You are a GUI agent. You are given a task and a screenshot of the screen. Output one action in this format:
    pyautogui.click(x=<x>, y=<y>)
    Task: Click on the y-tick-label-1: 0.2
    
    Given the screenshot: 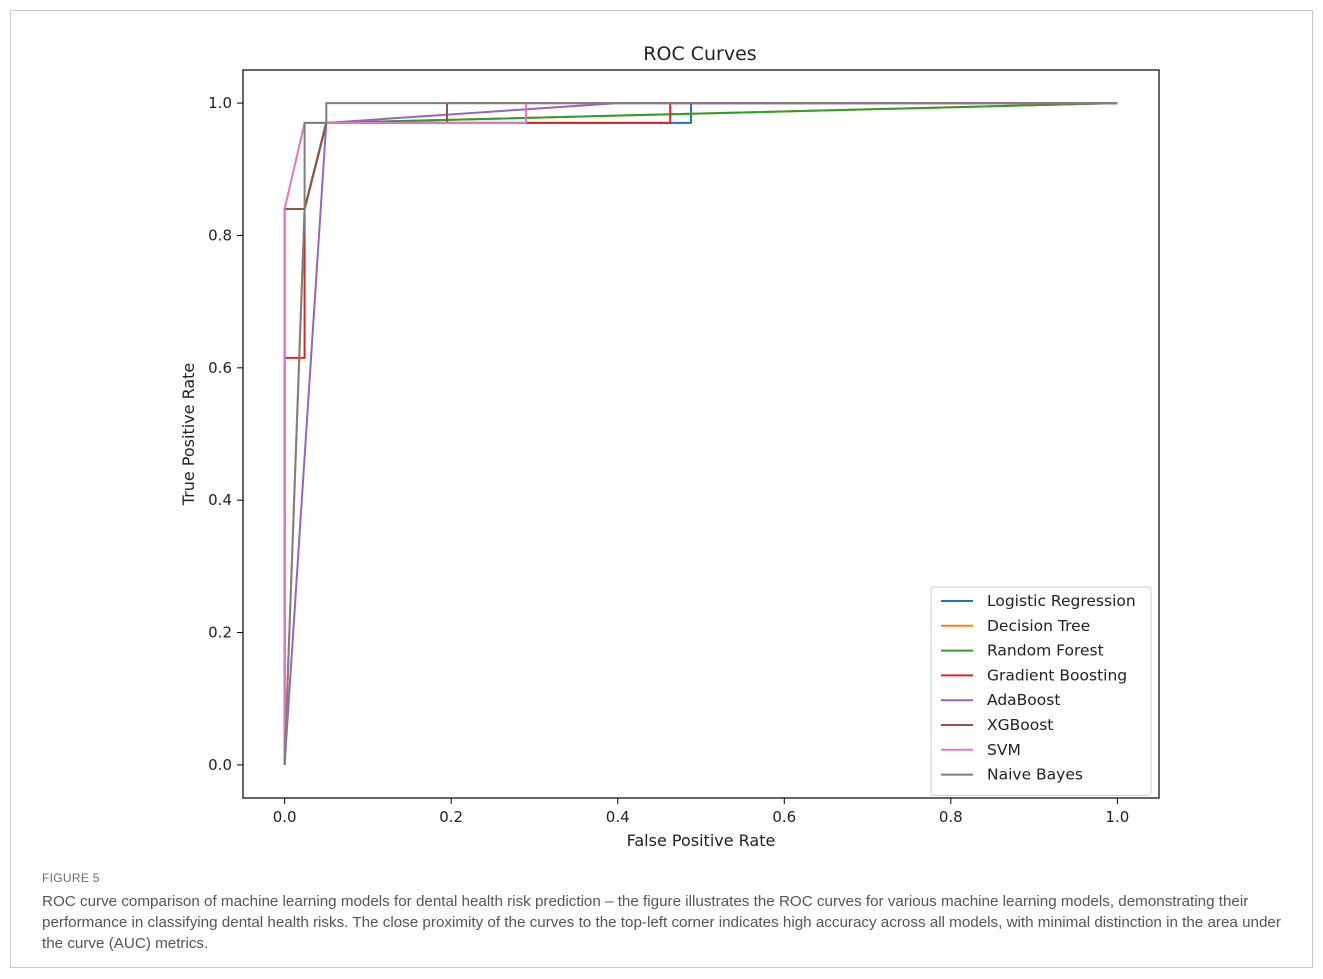 What is the action you would take?
    pyautogui.click(x=220, y=633)
    